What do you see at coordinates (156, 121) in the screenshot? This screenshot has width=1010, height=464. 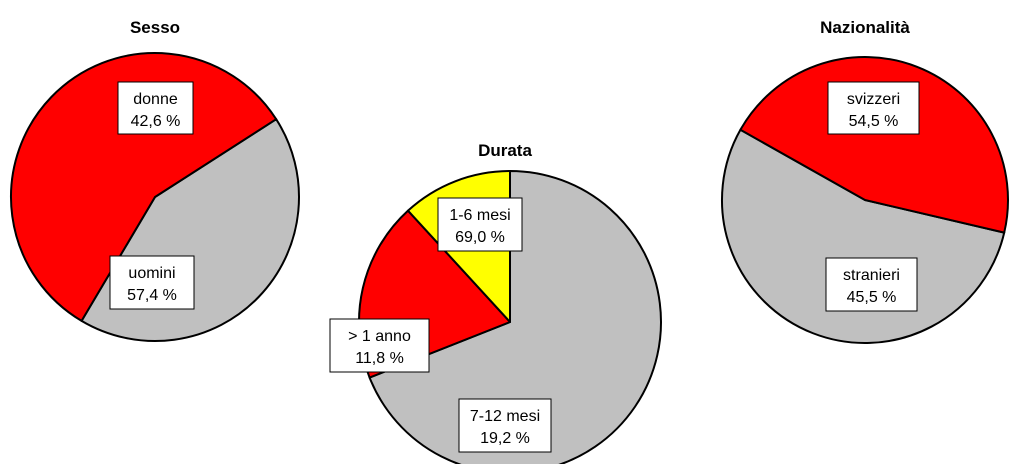 I see `slice-label-value: 42,6 %` at bounding box center [156, 121].